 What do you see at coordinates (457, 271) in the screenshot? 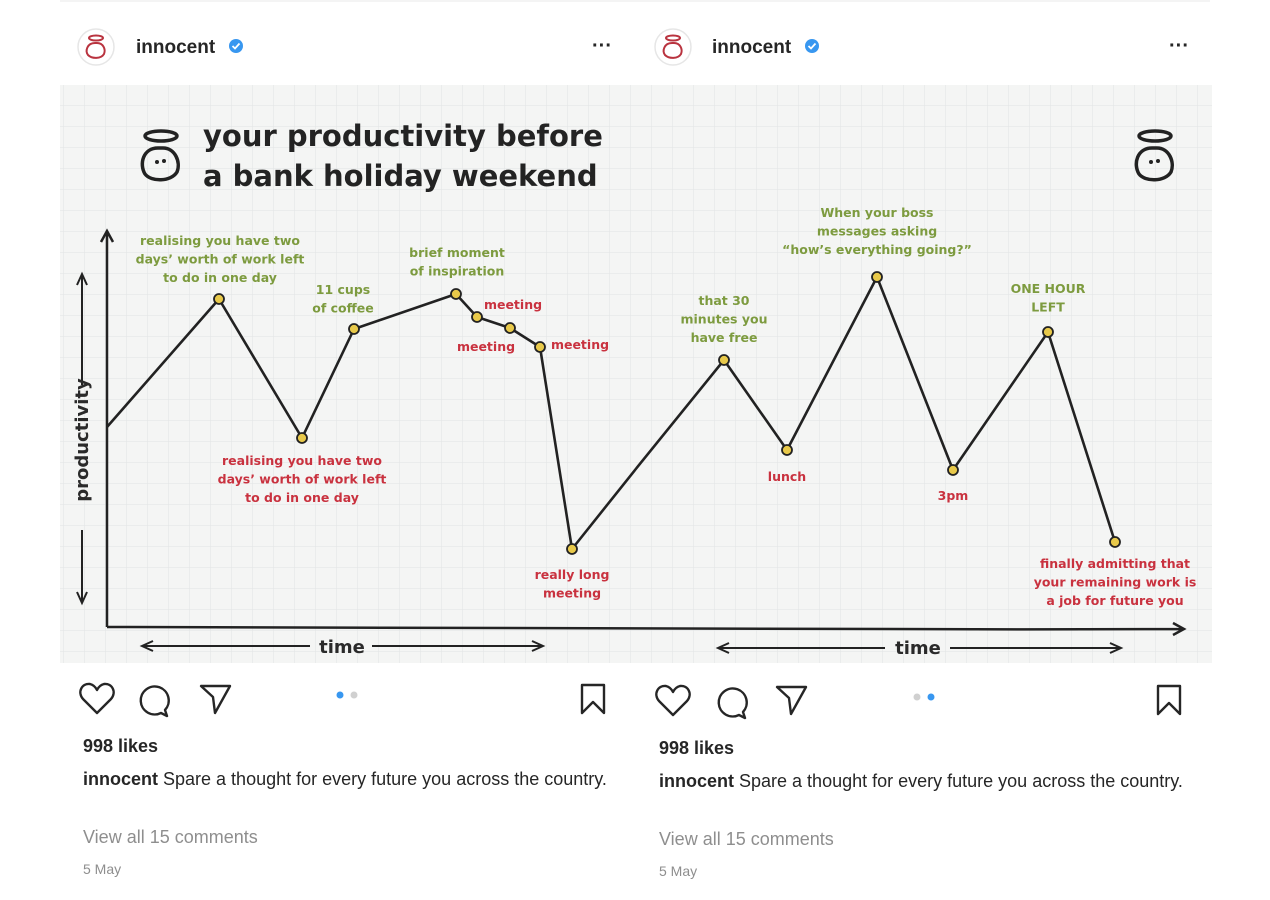
I see `annotation-line: of inspiration` at bounding box center [457, 271].